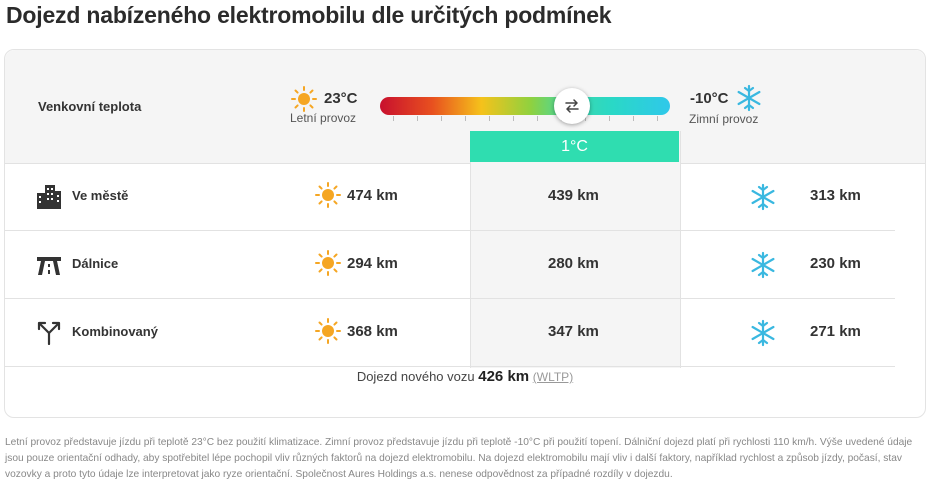  Describe the element at coordinates (574, 146) in the screenshot. I see `current-temp-badge: 1°C` at that location.